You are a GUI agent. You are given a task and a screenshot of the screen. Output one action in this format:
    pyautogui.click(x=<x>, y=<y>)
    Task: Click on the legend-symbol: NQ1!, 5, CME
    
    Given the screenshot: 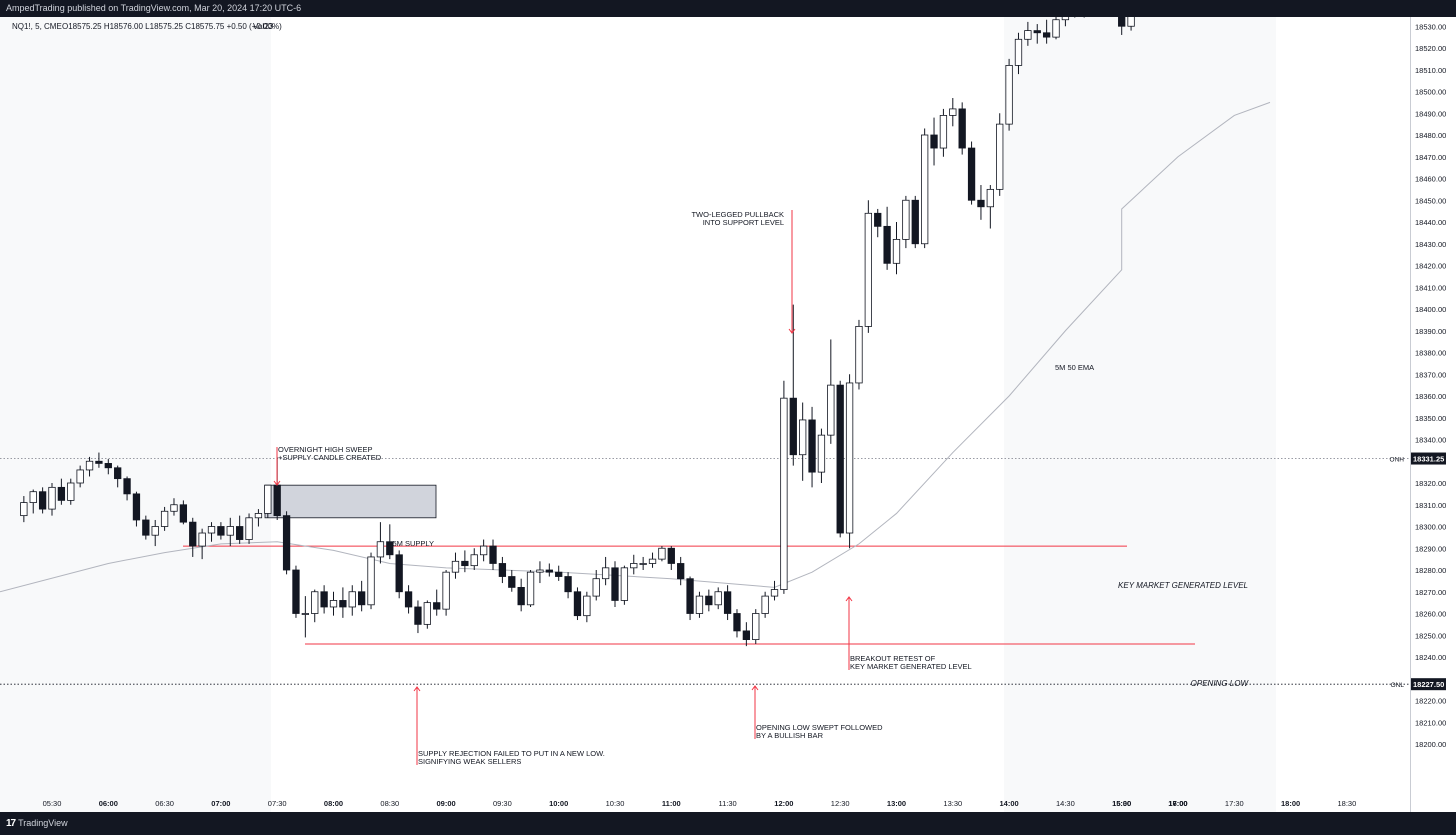 What is the action you would take?
    pyautogui.click(x=37, y=26)
    